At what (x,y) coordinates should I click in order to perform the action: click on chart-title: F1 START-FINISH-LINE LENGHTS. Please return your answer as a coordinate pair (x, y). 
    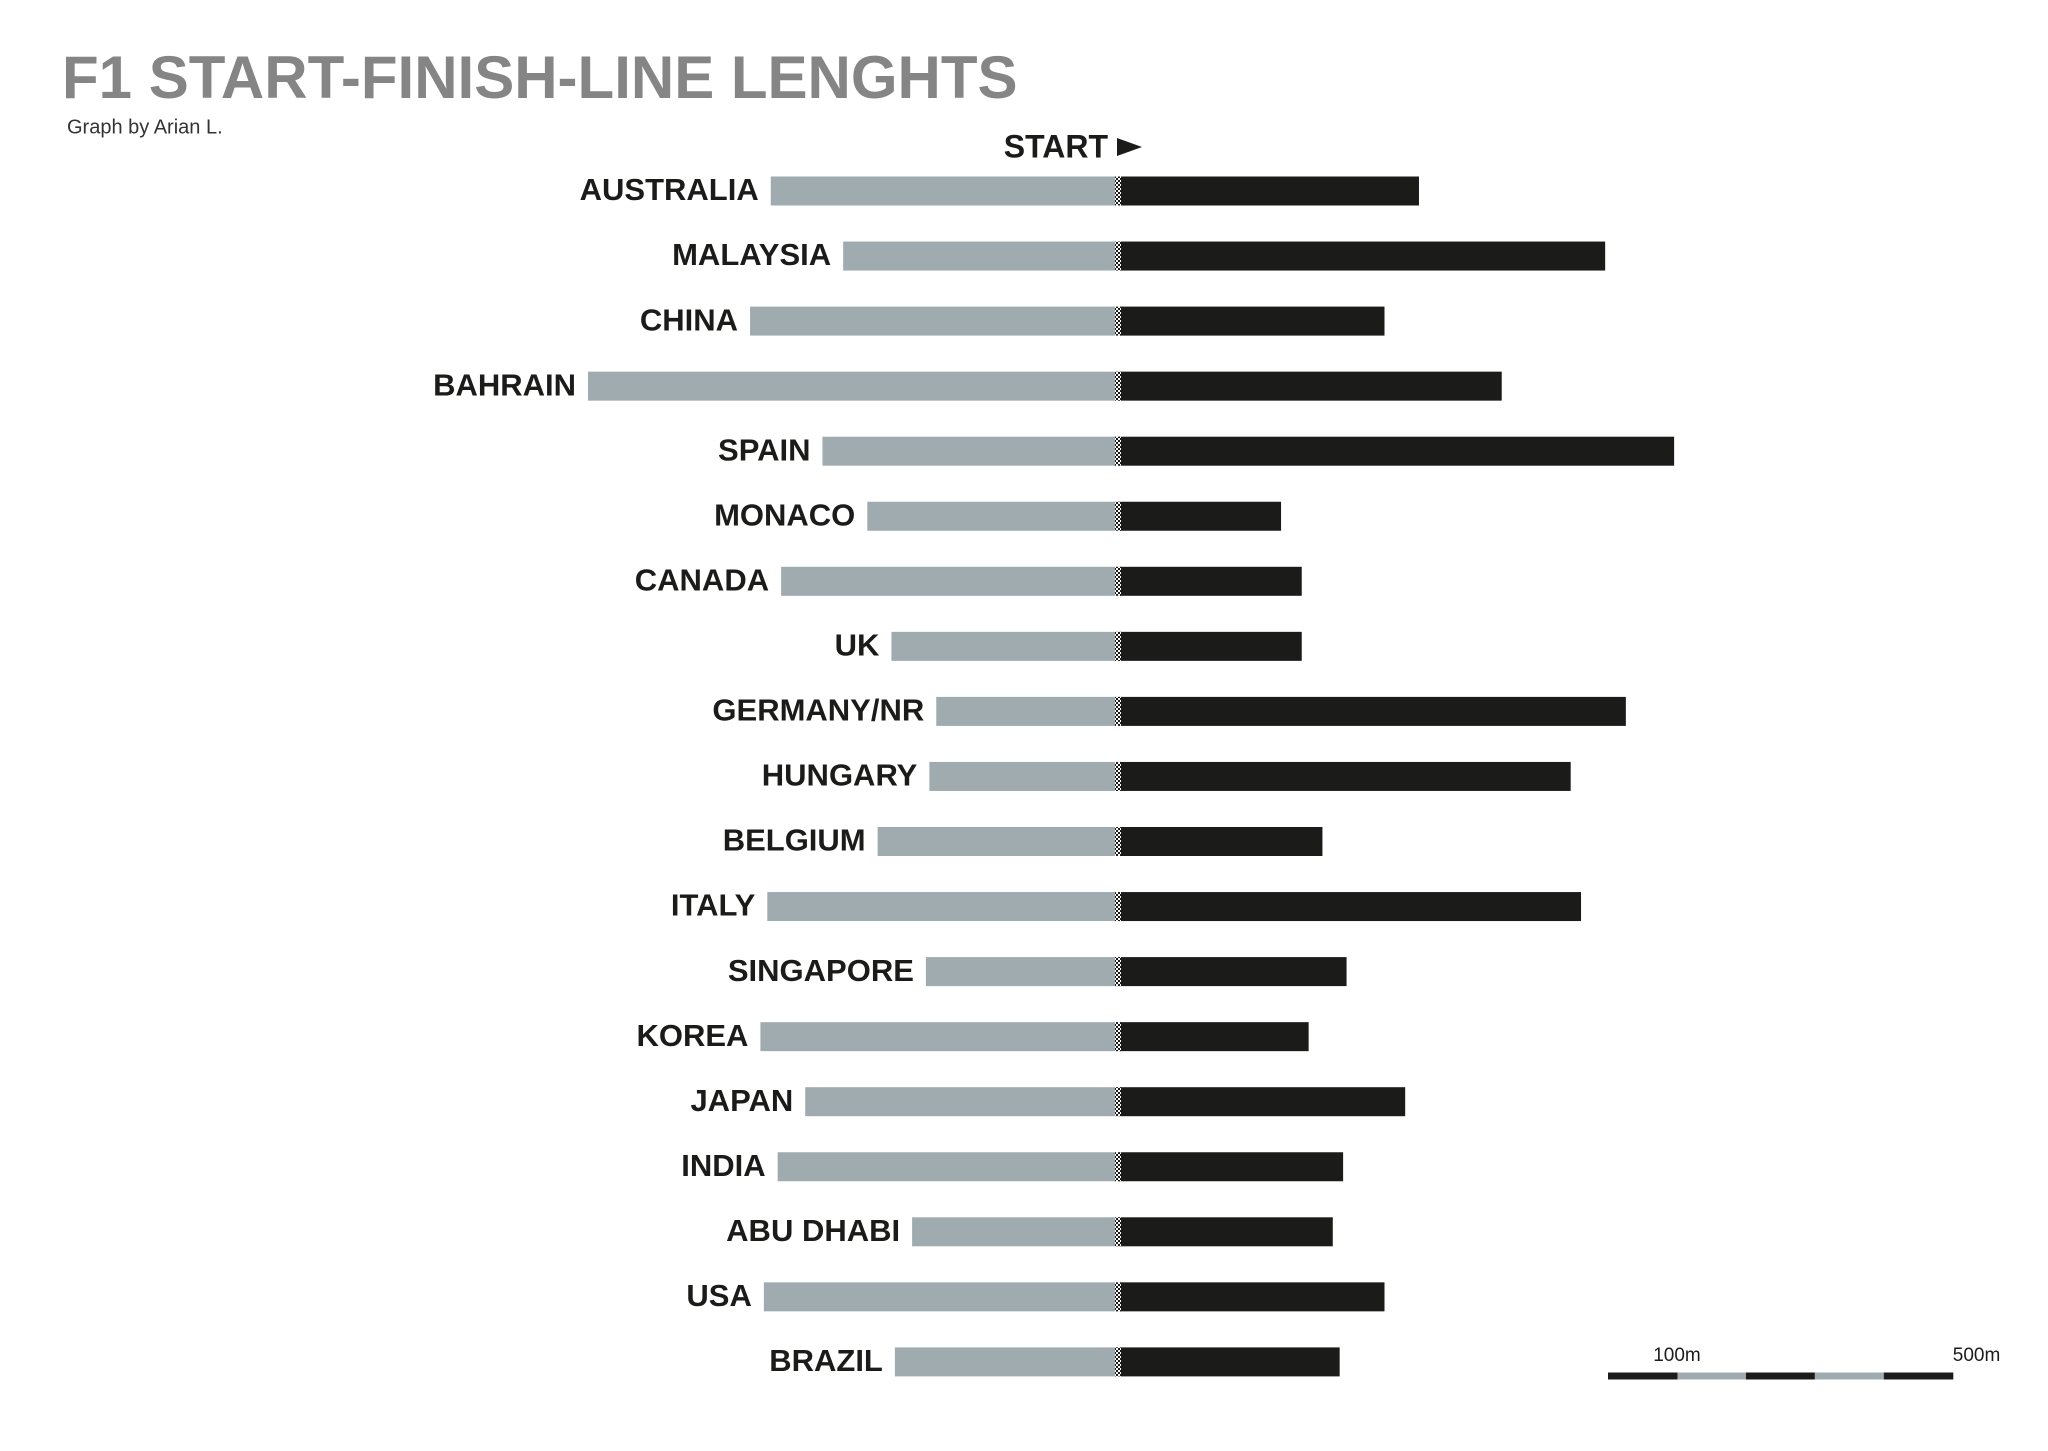
    Looking at the image, I should click on (540, 77).